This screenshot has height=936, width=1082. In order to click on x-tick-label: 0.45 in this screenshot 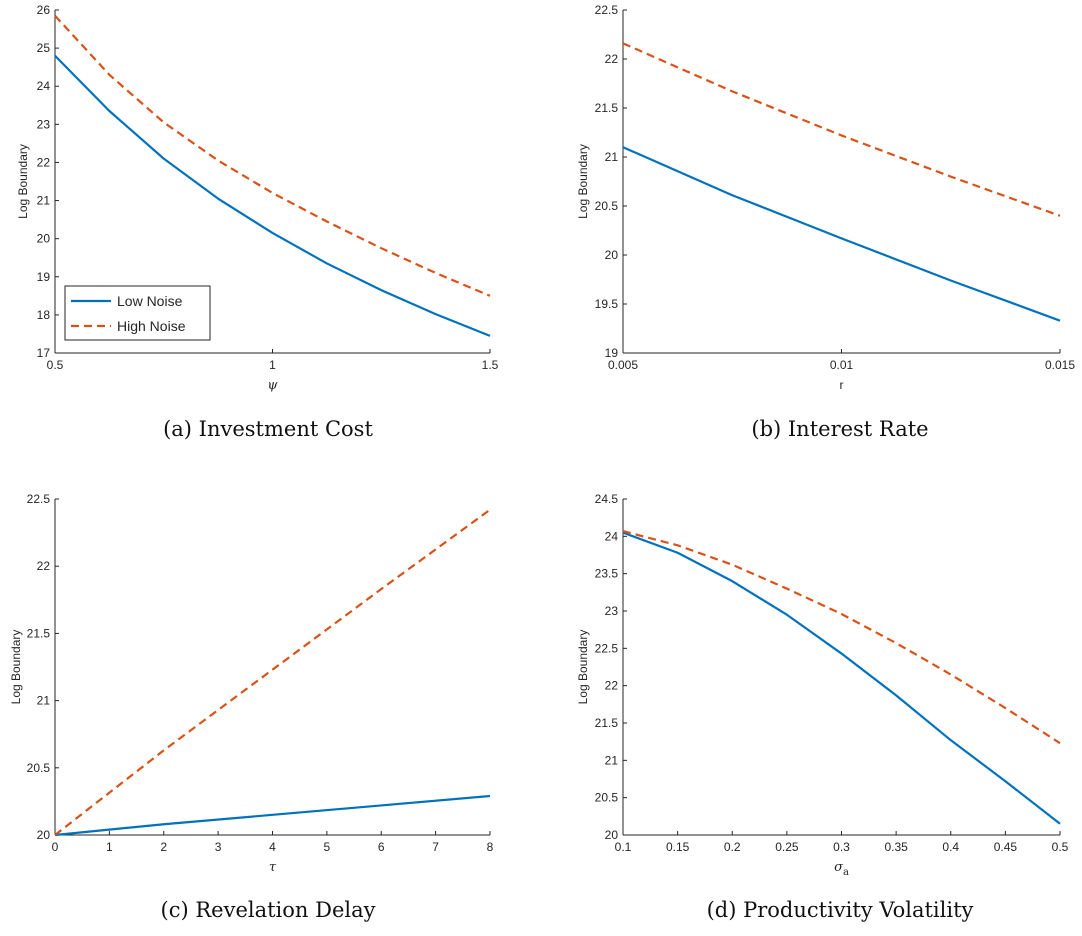, I will do `click(1006, 847)`.